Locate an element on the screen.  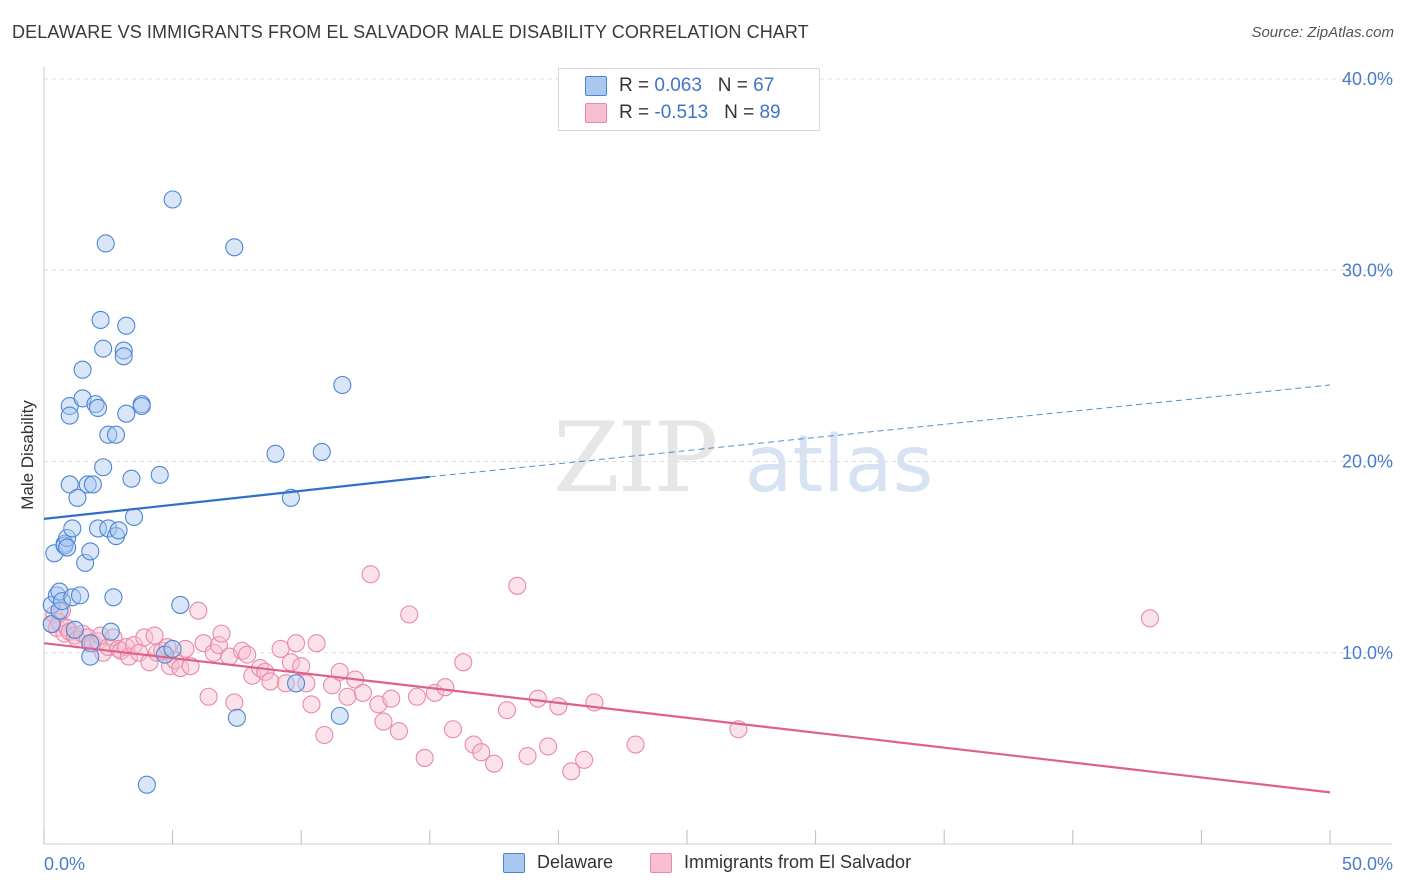
delaware-r-value: 0.063 is located at coordinates (678, 85).